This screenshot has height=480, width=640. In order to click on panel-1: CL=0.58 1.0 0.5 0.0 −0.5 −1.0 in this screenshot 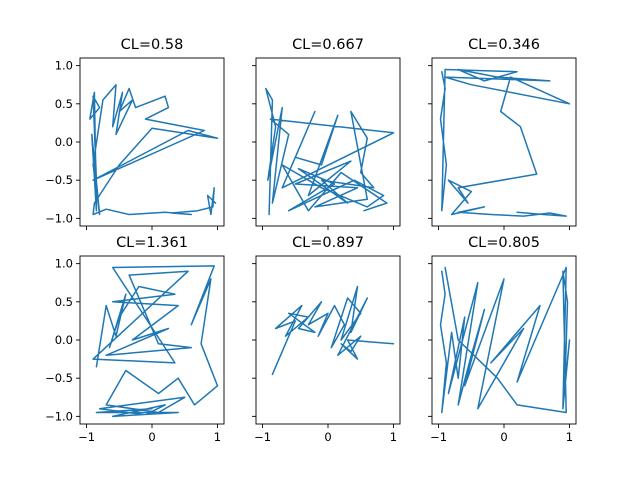, I will do `click(135, 133)`.